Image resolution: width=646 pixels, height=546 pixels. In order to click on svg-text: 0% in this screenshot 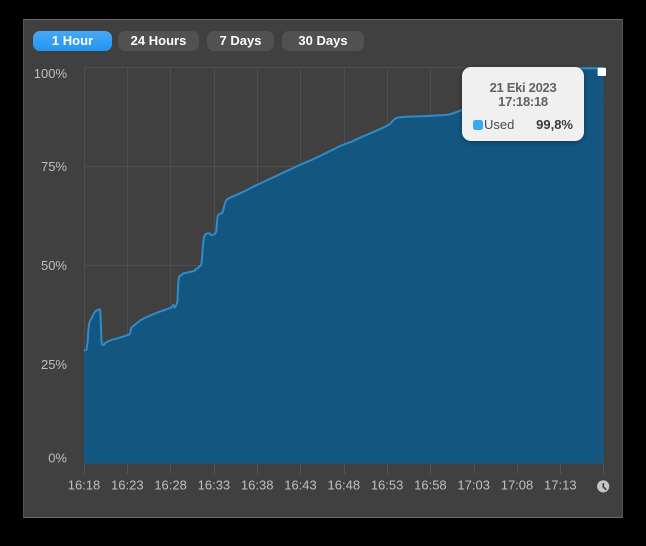, I will do `click(57, 458)`.